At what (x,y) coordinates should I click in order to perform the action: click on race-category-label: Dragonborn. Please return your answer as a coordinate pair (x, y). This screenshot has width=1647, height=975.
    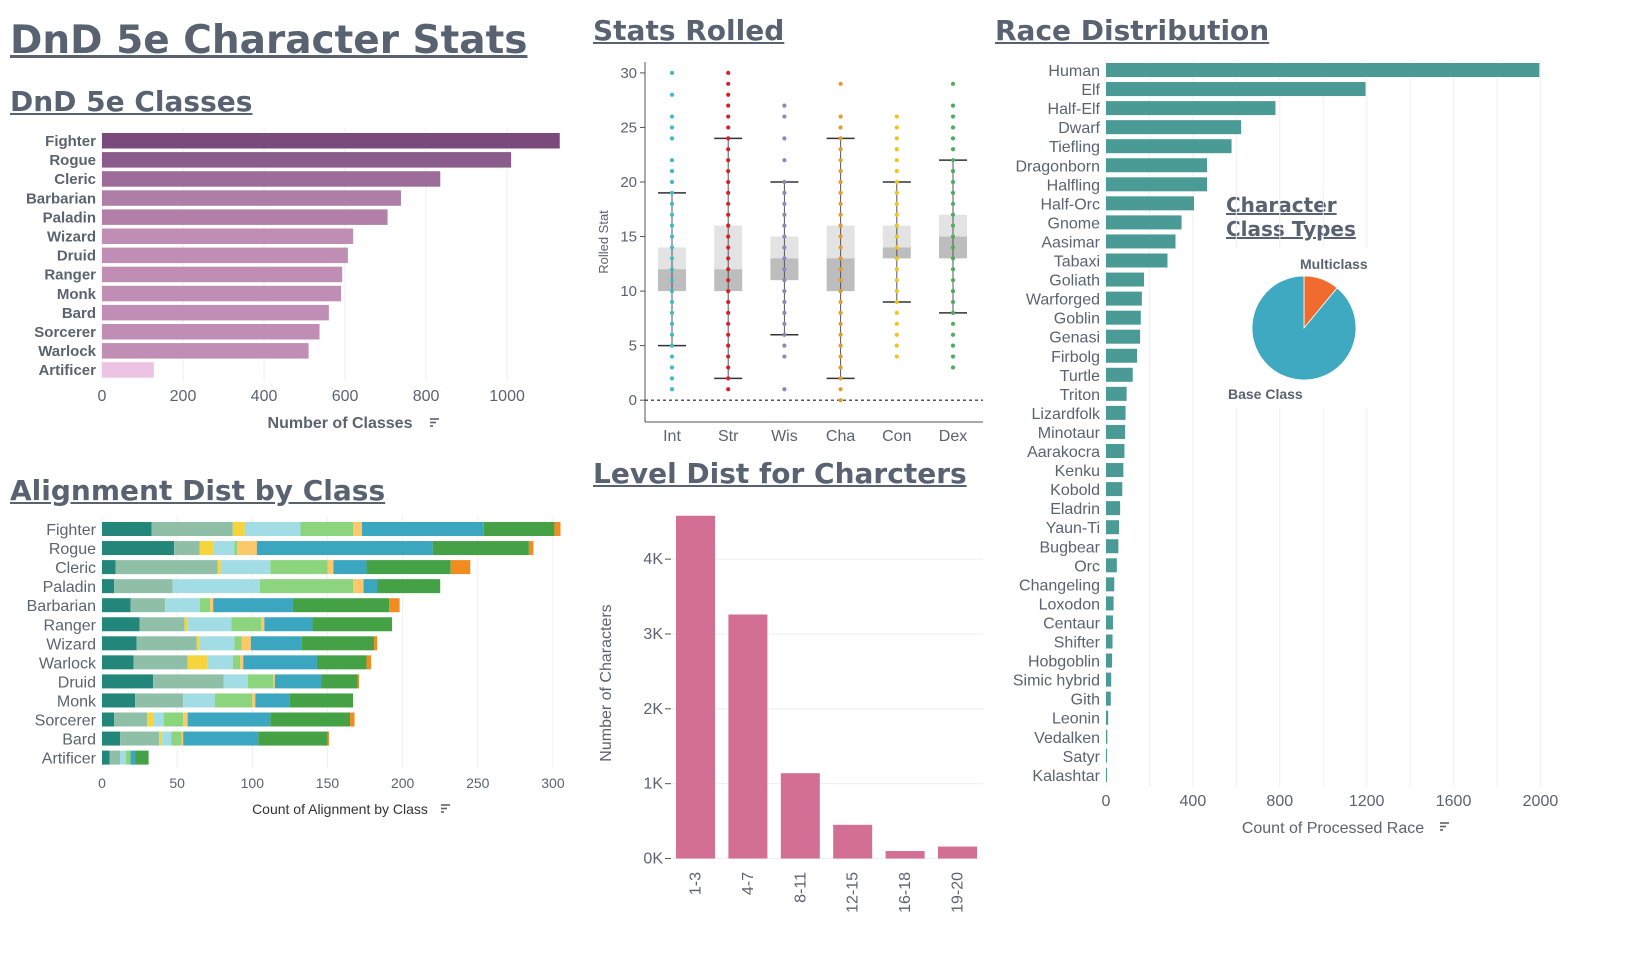
    Looking at the image, I should click on (1058, 166).